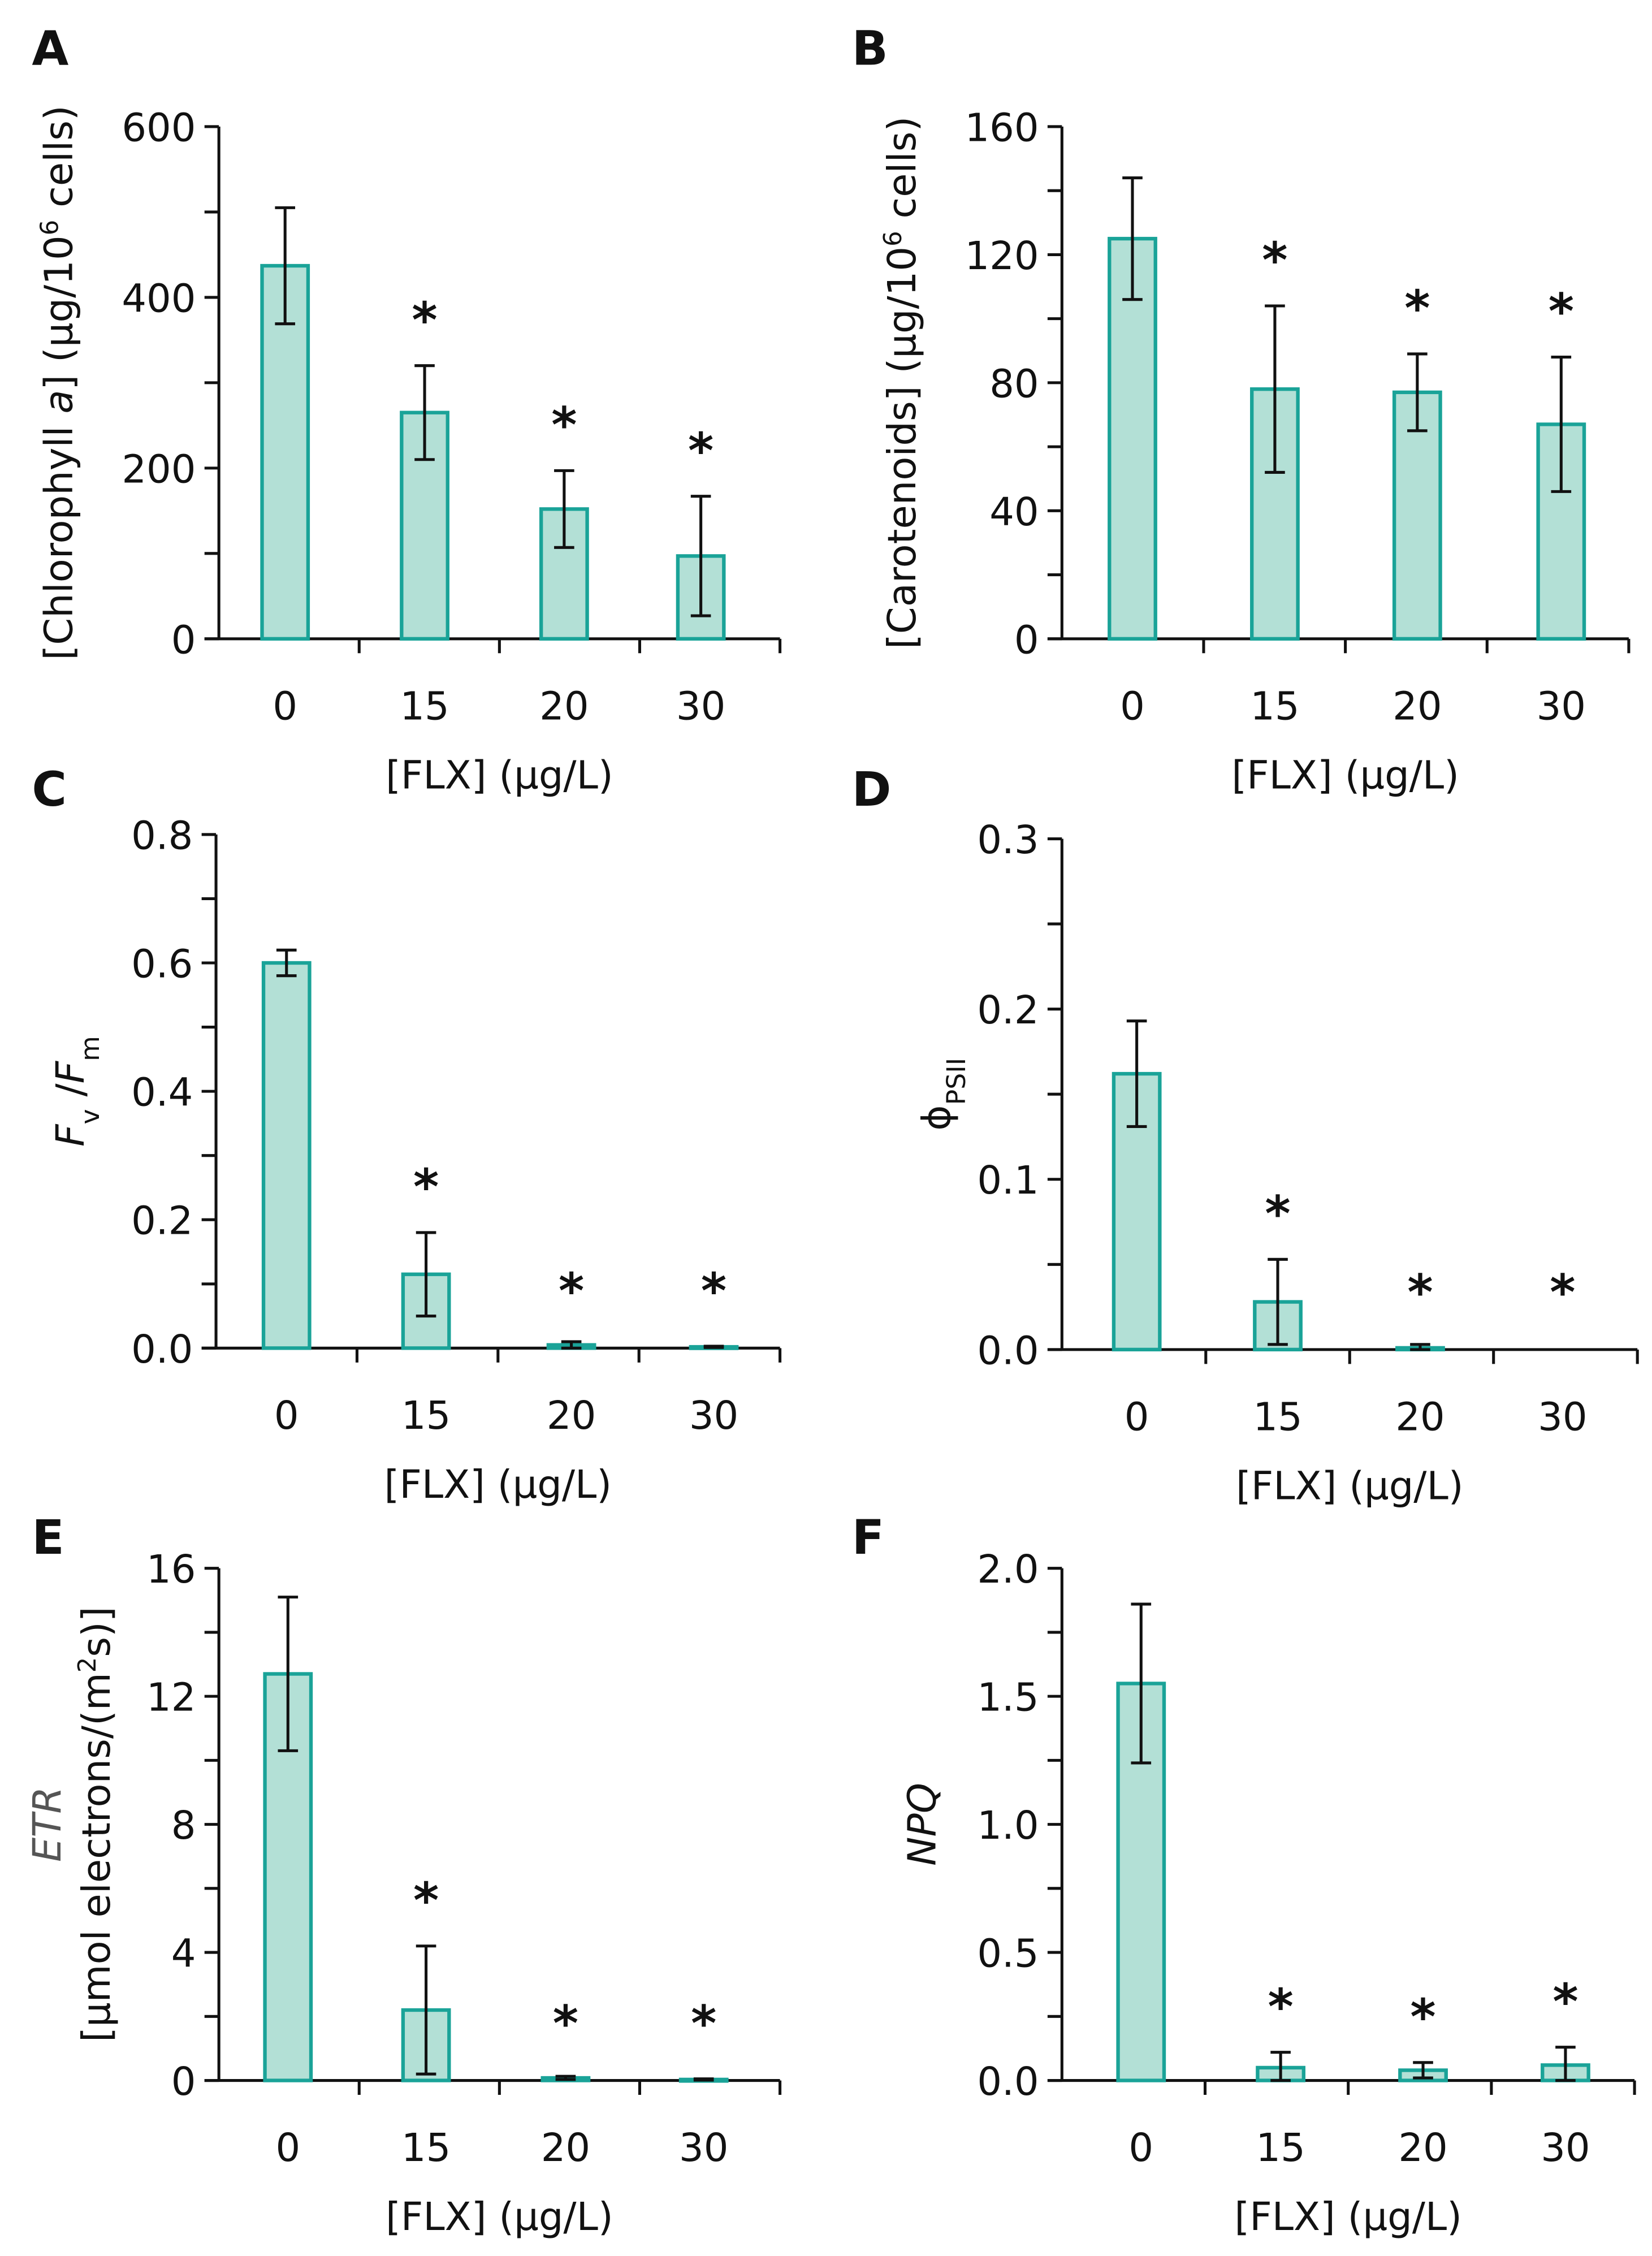  I want to click on y-axis-label: Fv /Fm, so click(76, 1091).